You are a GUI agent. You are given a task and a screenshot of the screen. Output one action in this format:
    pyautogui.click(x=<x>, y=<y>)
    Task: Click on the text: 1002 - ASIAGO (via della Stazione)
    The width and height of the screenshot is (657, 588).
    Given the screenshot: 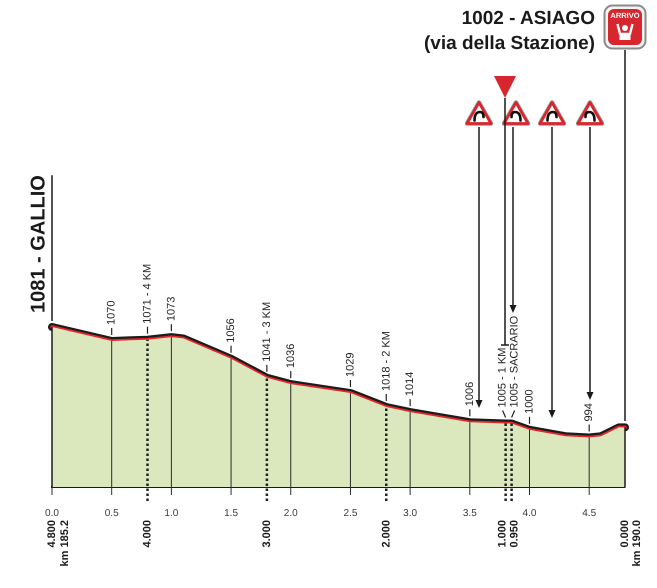 What is the action you would take?
    pyautogui.click(x=509, y=31)
    